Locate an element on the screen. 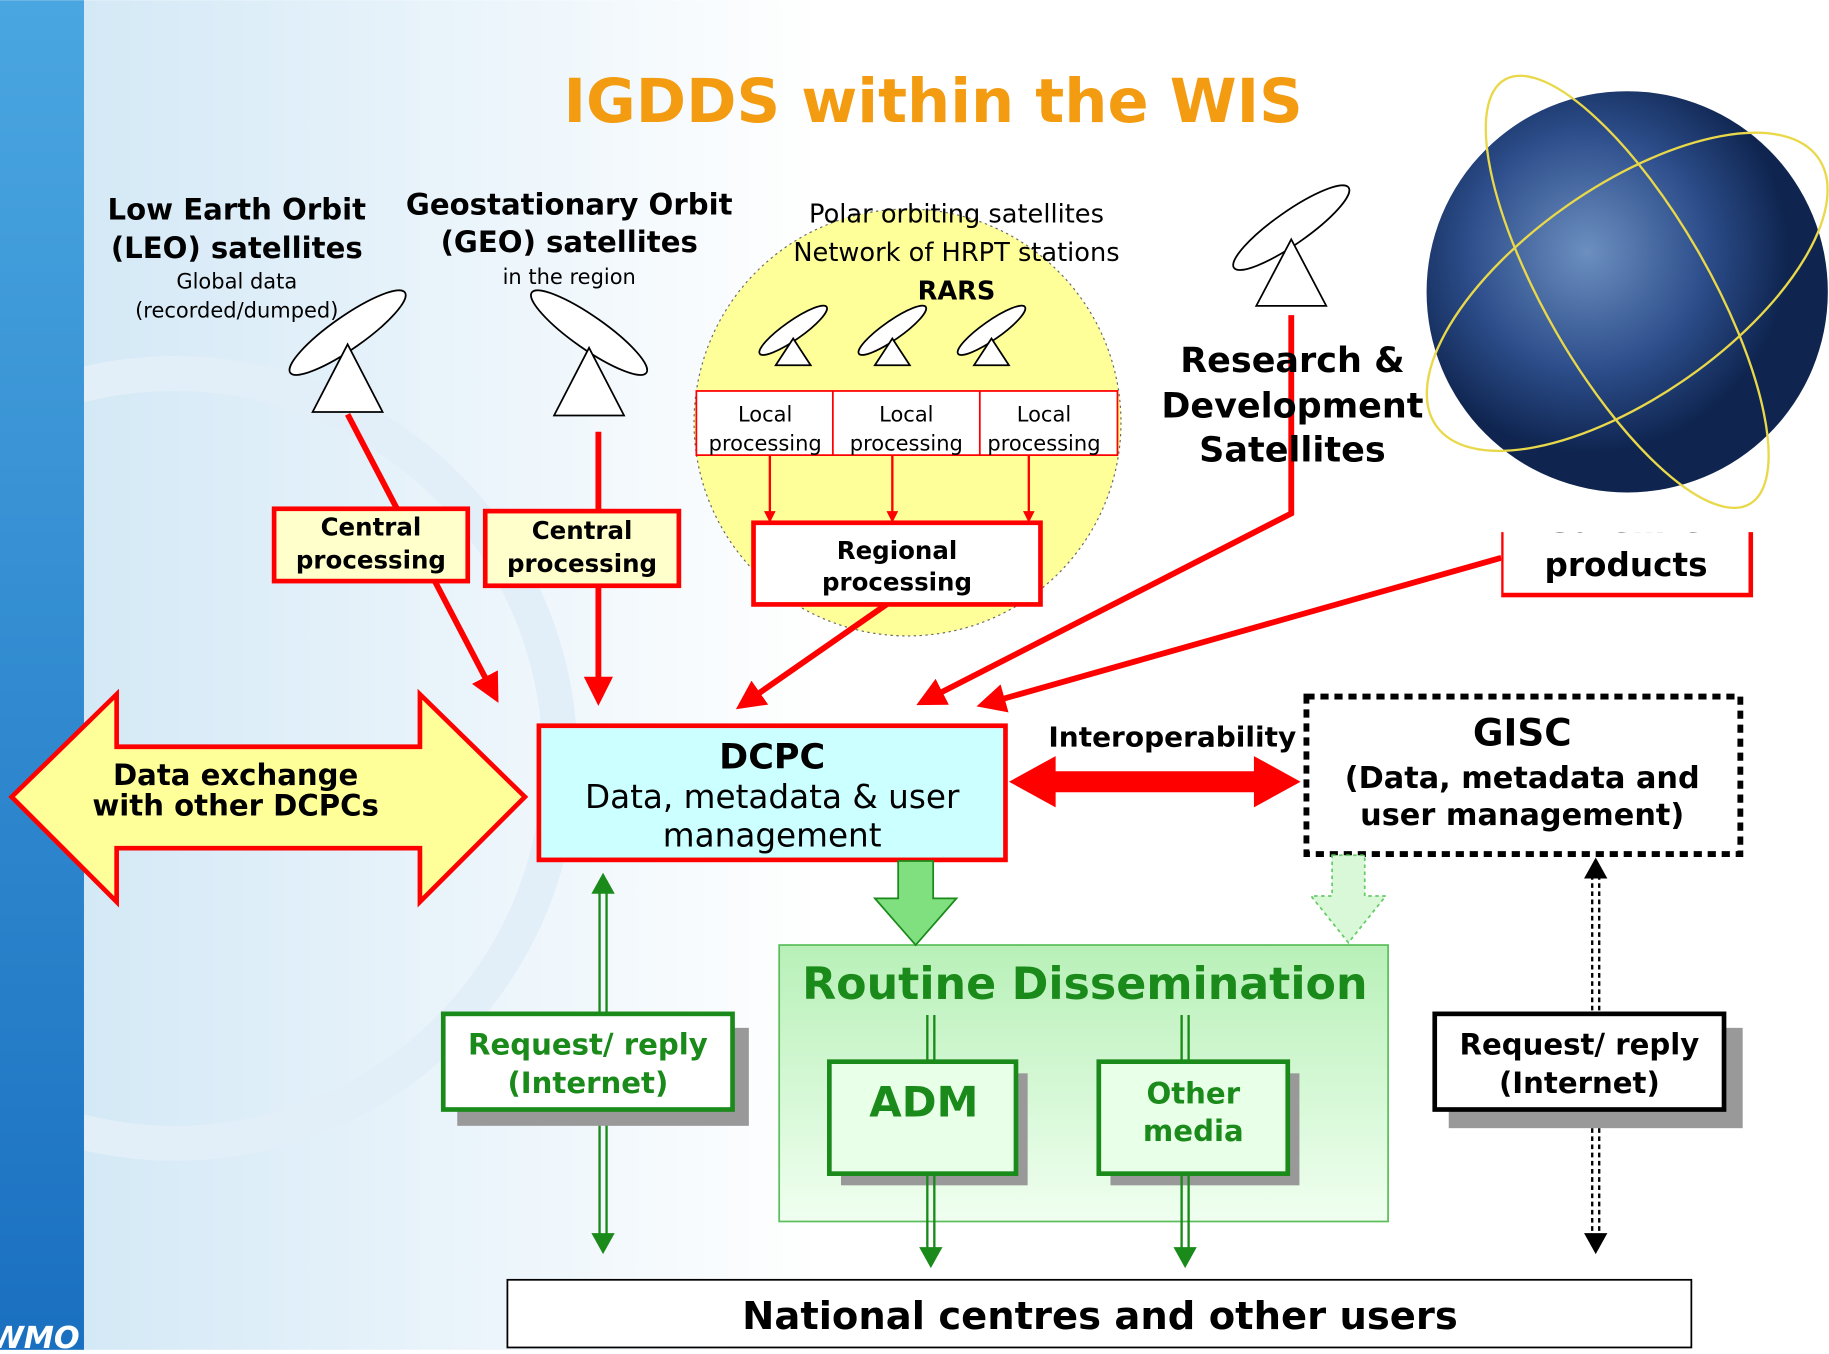 The width and height of the screenshot is (1829, 1354). text: National centres and other users is located at coordinates (1100, 1316).